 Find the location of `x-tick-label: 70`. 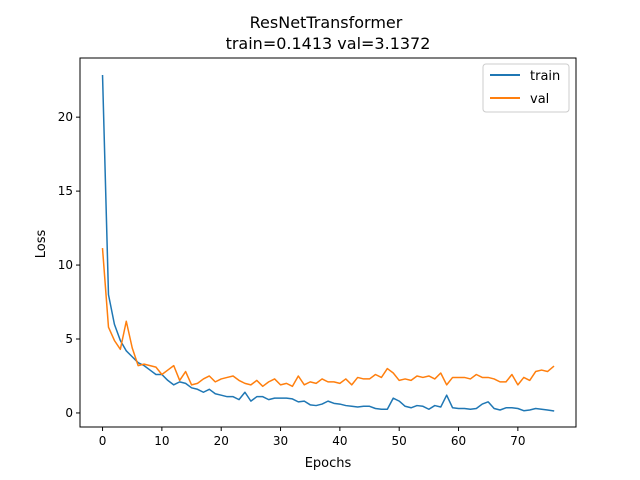

x-tick-label: 70 is located at coordinates (517, 441).